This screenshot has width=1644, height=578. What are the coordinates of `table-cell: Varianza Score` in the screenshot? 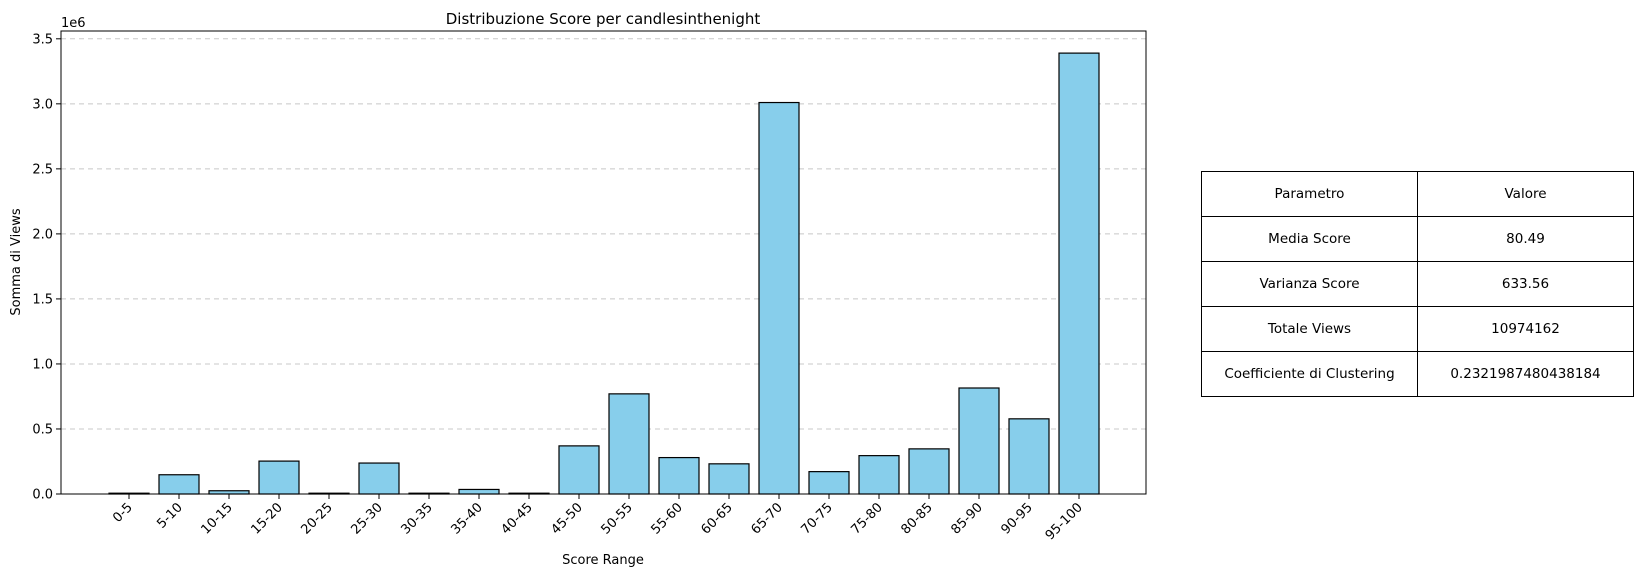 It's located at (1309, 284).